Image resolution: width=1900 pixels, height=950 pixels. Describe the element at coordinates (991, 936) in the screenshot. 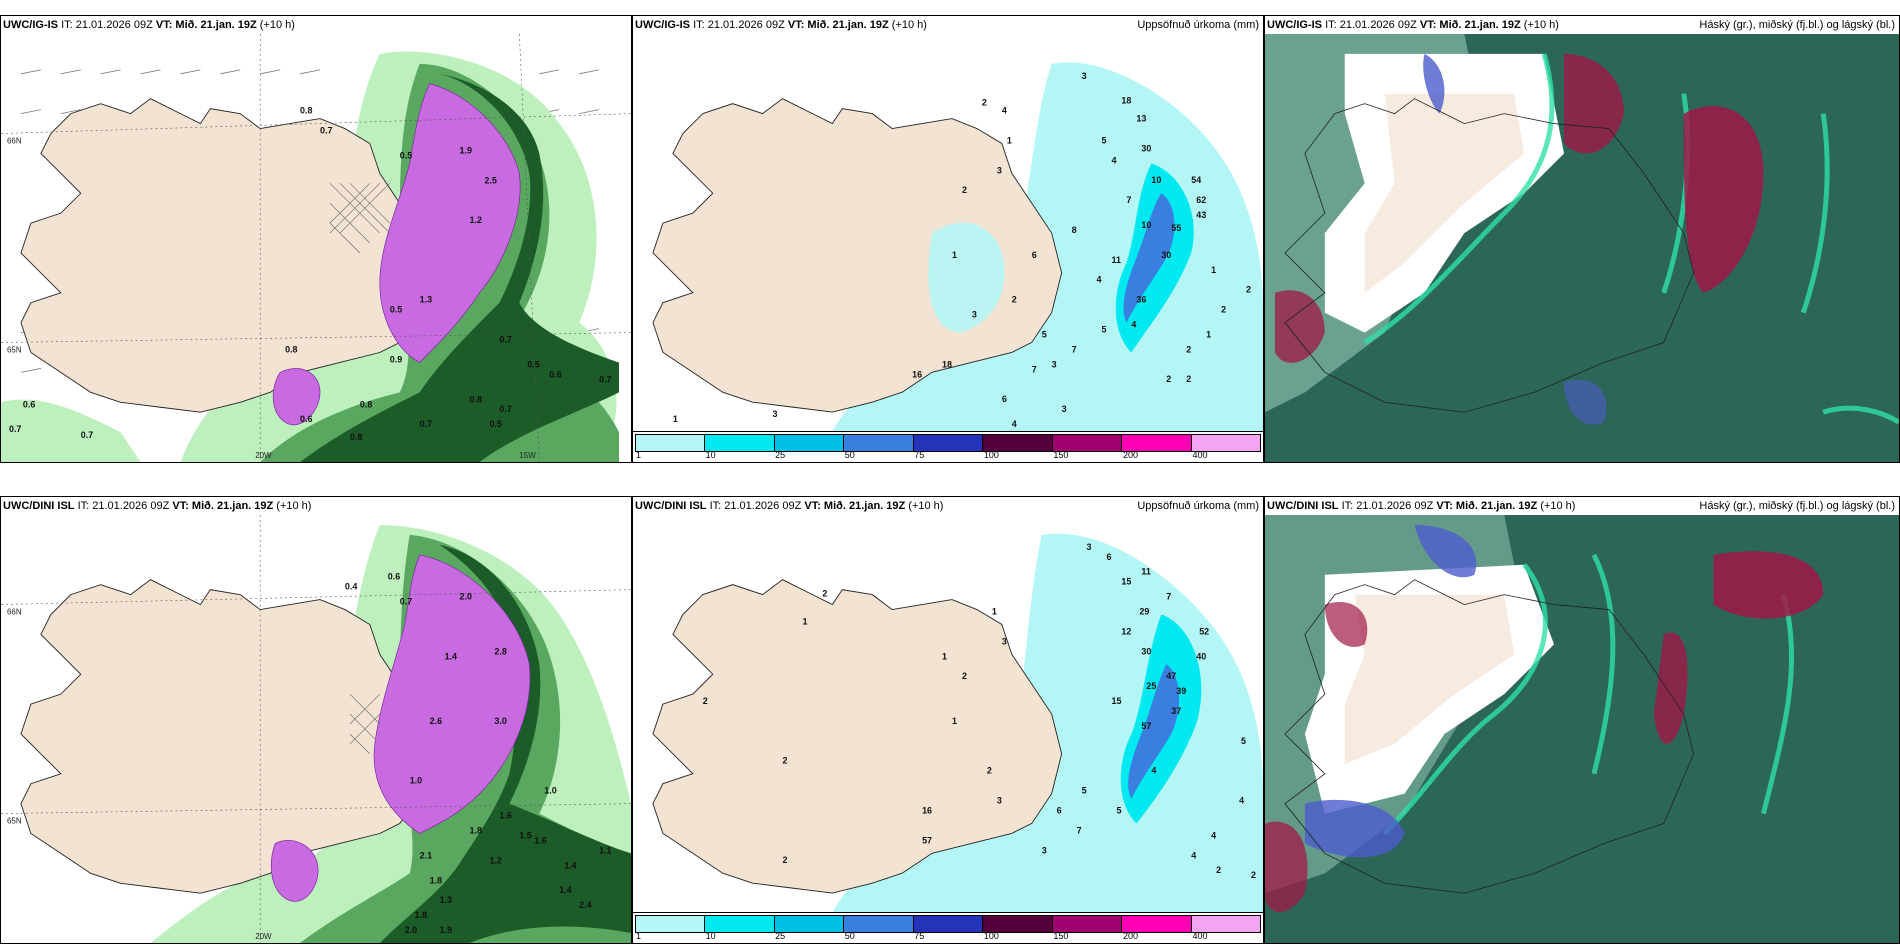

I see `legend-label: 100` at that location.